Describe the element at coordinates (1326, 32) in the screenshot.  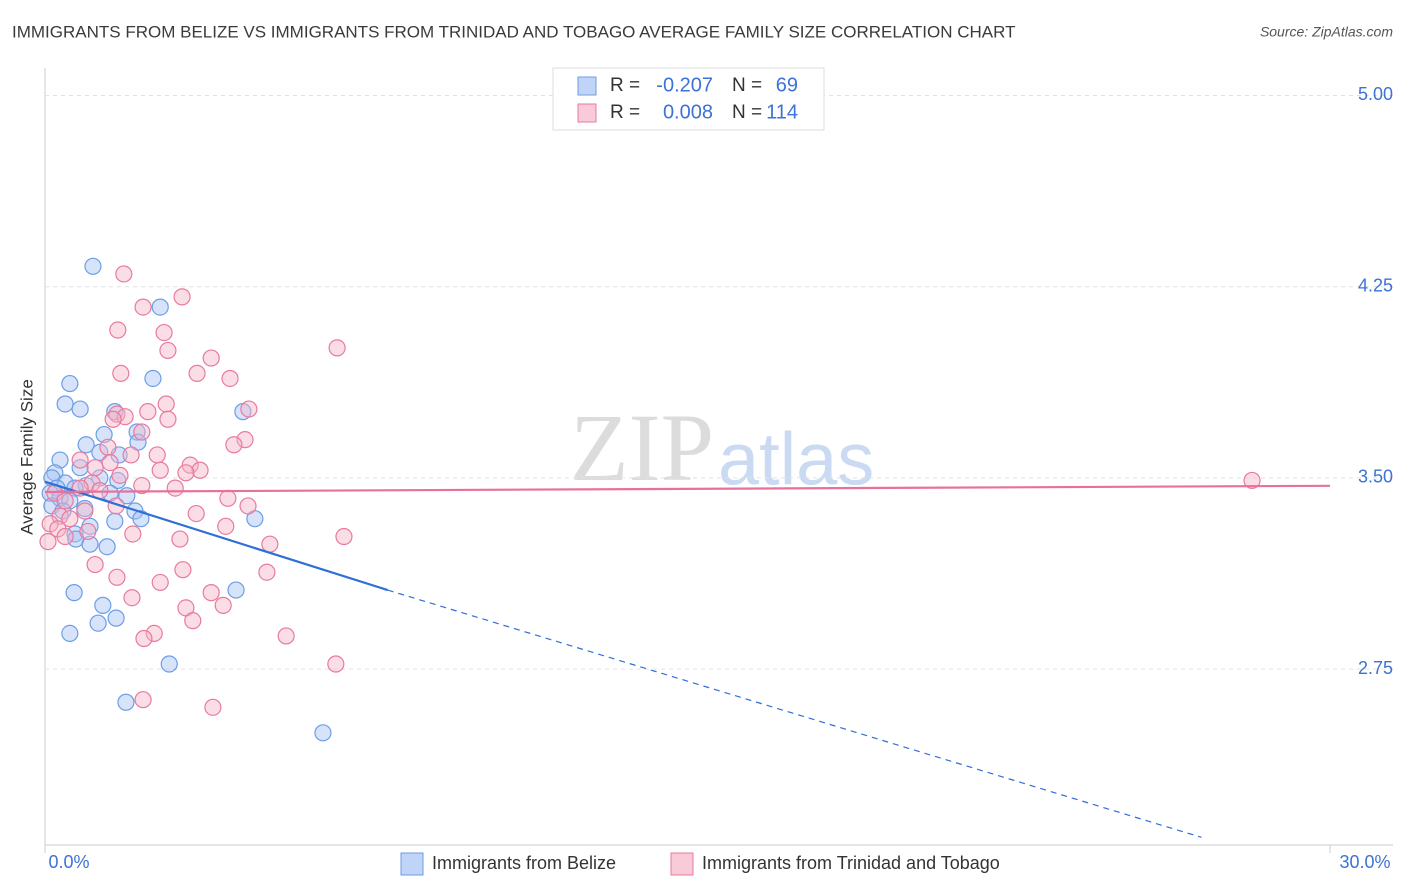
I see `source: Source: ZipAtlas.com` at that location.